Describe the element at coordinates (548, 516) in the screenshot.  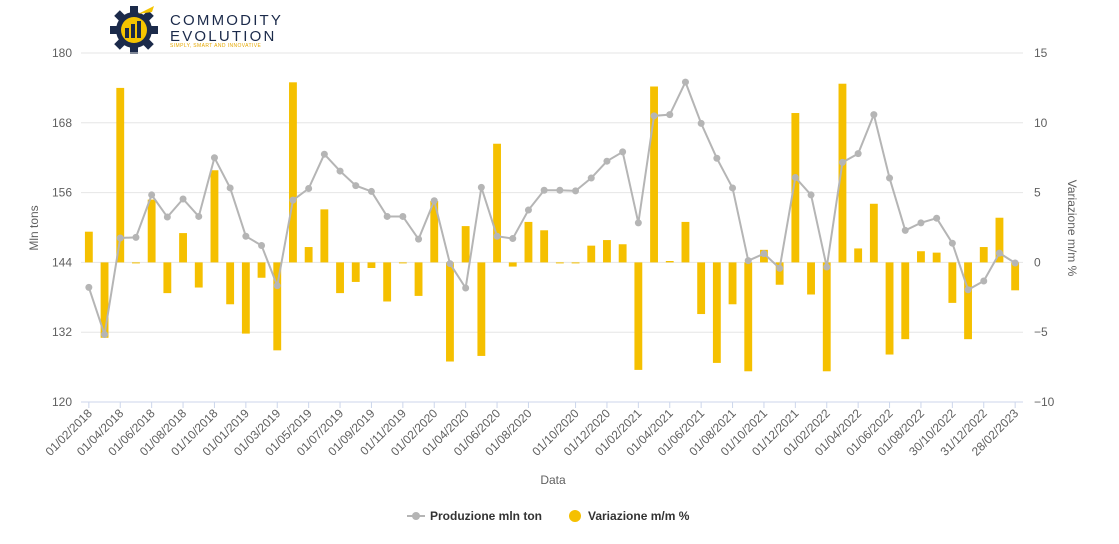
I see `legend: Produzione mln ton Variazione m/m %` at that location.